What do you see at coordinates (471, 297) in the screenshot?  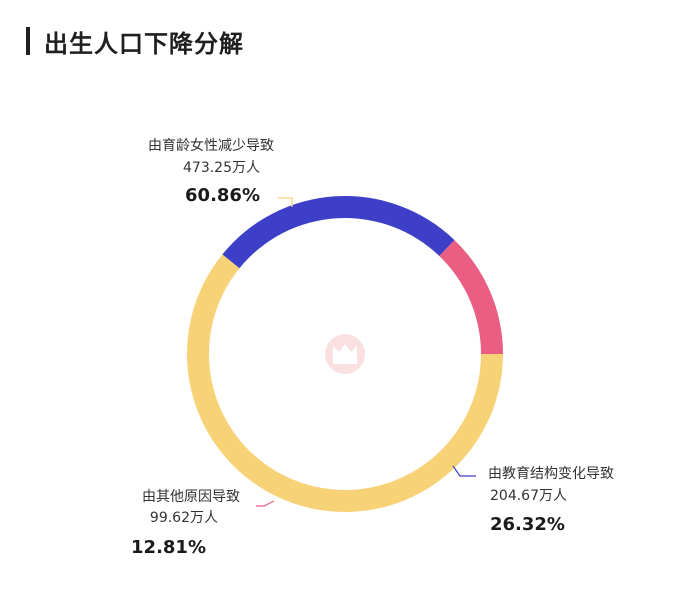 I see `slice-other-reasons` at bounding box center [471, 297].